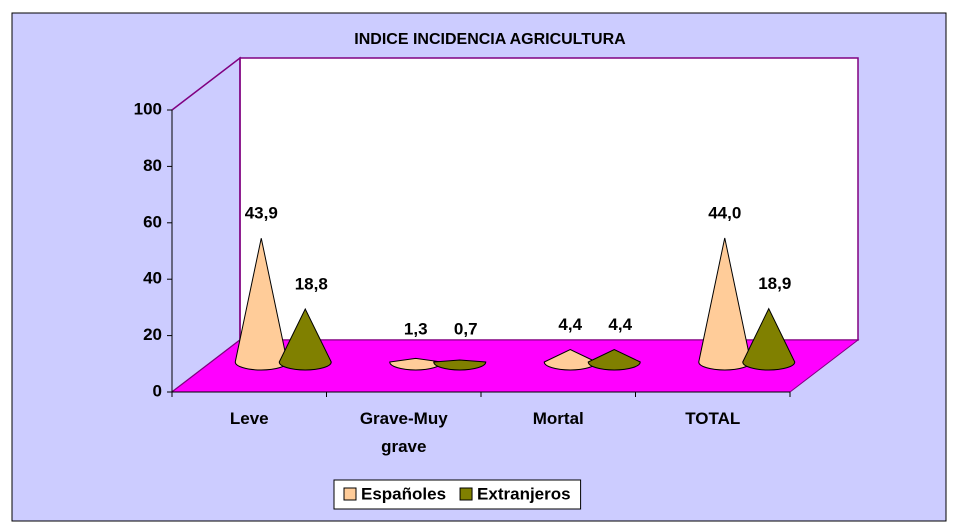  What do you see at coordinates (148, 108) in the screenshot?
I see `y-tick-label: 100` at bounding box center [148, 108].